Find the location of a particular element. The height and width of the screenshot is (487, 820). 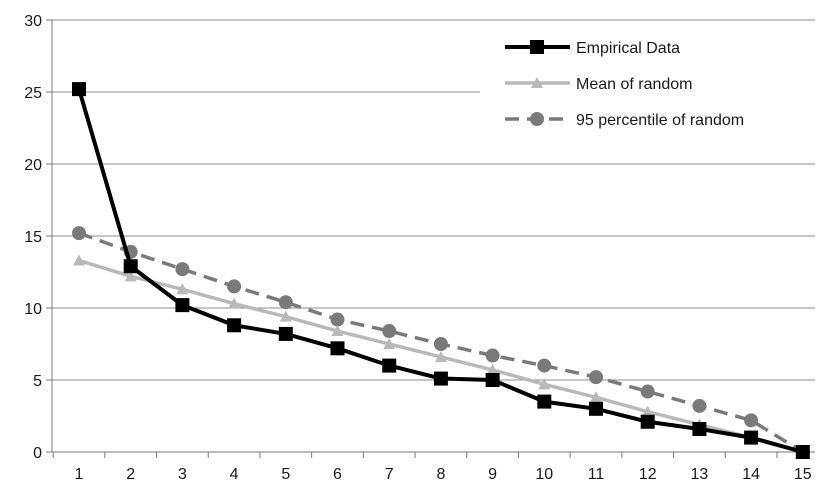

legend-label: Empirical Data is located at coordinates (628, 48).